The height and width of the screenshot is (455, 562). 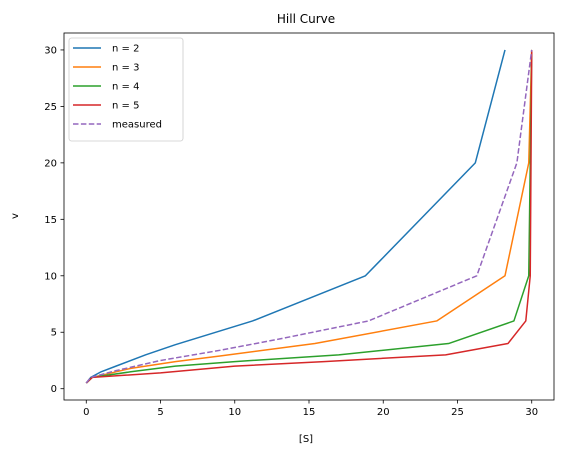 What do you see at coordinates (125, 106) in the screenshot?
I see `legend-label: n = 5` at bounding box center [125, 106].